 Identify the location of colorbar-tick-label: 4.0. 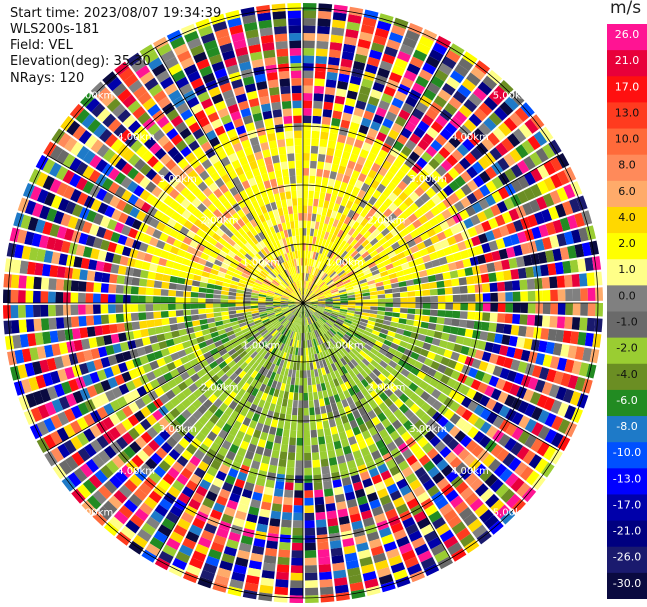
(627, 217).